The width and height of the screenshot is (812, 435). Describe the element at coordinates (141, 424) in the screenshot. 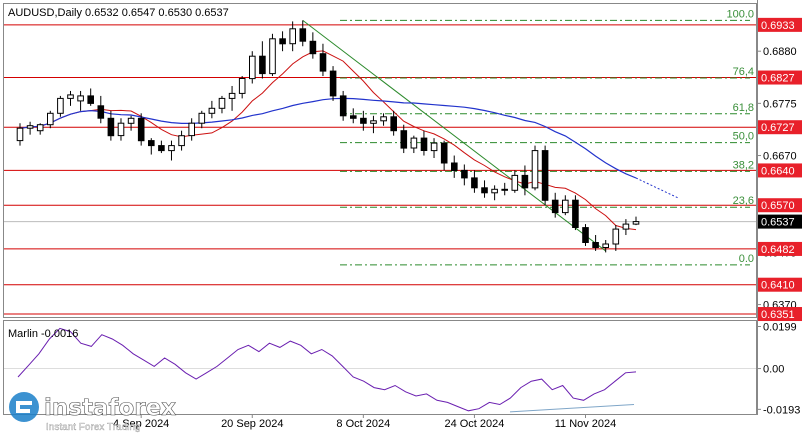

I see `x-tick-label: 4 Sep 2024` at that location.